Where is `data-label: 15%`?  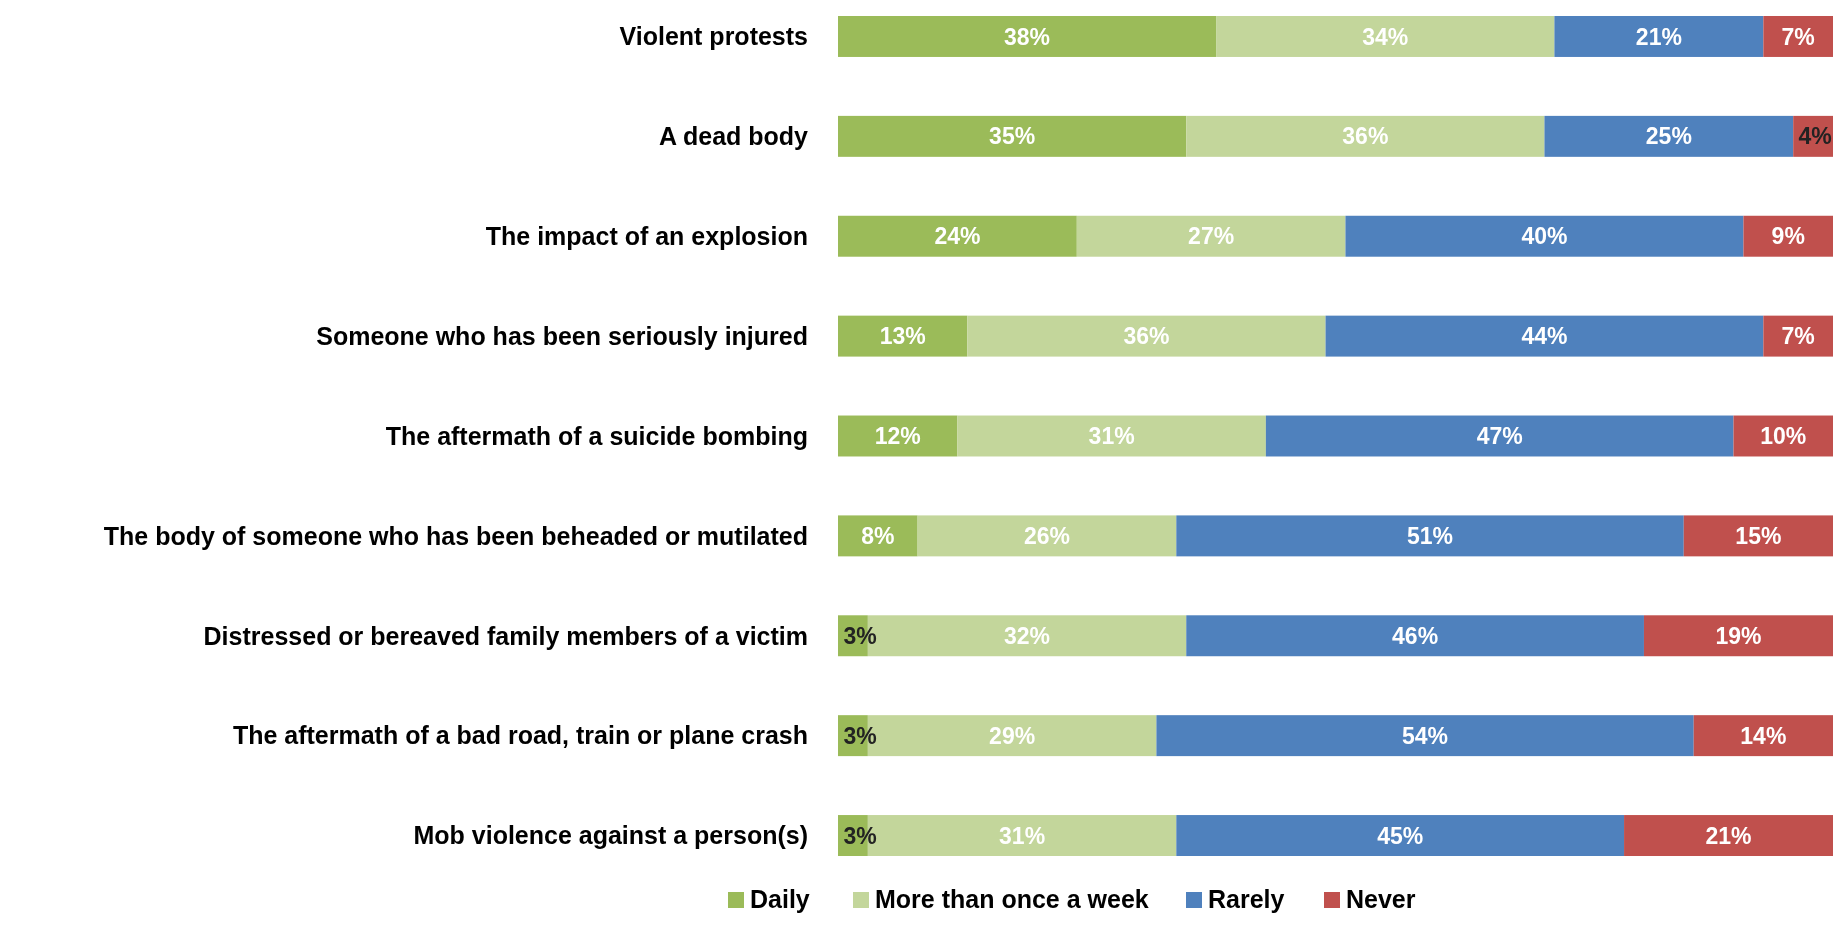 data-label: 15% is located at coordinates (1758, 535).